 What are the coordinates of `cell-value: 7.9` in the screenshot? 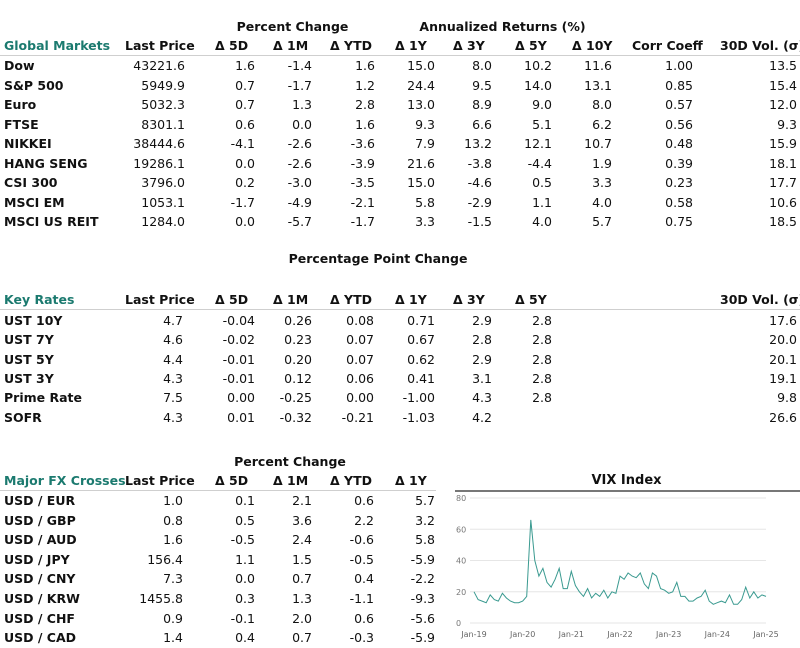 It's located at (425, 143).